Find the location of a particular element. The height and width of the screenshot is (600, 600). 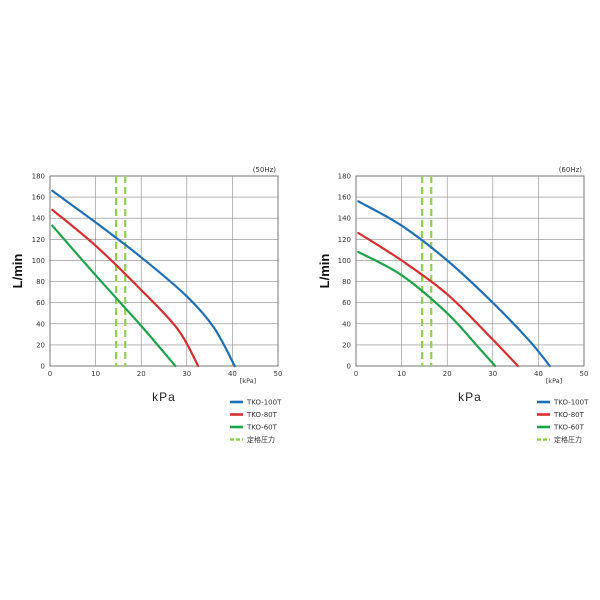

grid is located at coordinates (470, 271).